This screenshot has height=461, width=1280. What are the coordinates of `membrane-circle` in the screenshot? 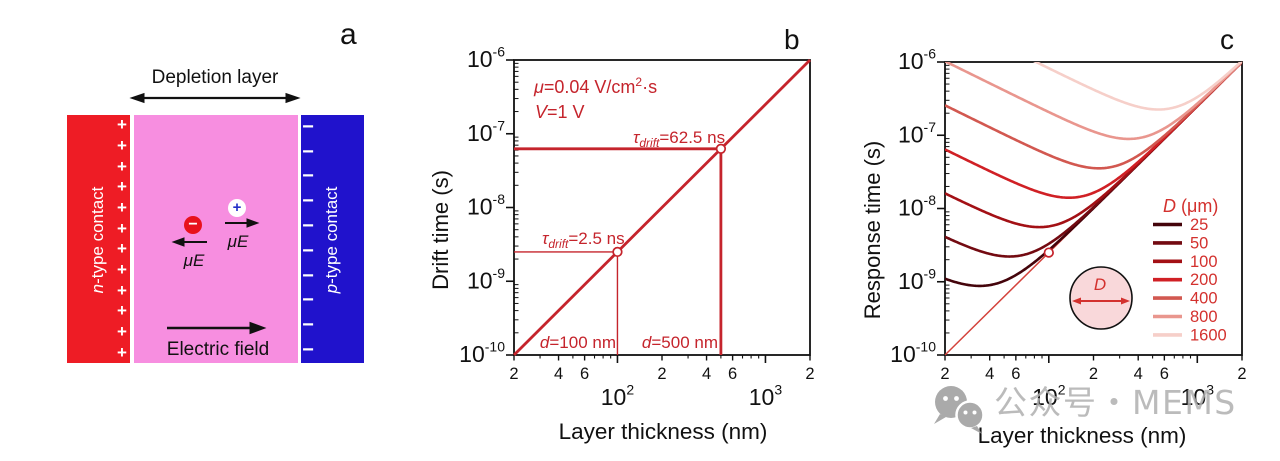 It's located at (1101, 298).